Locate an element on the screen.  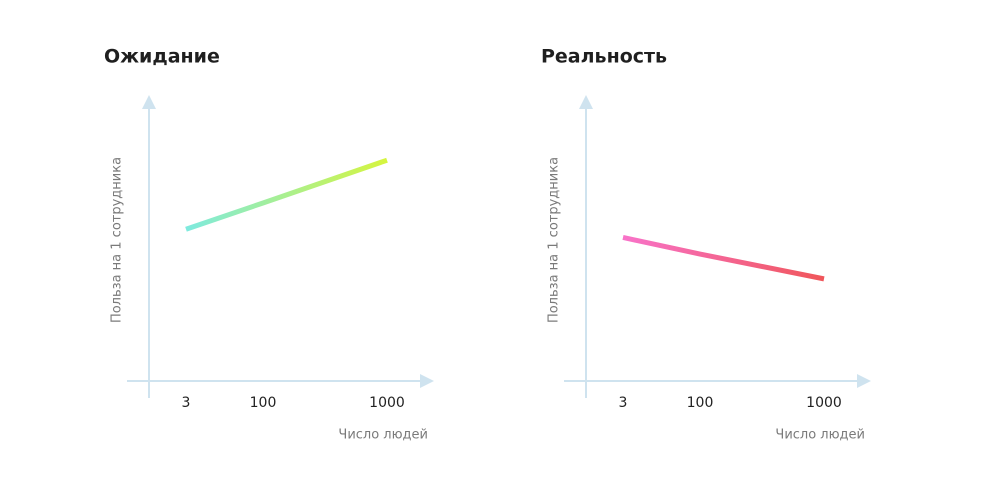
chart-title: Реальность is located at coordinates (604, 57).